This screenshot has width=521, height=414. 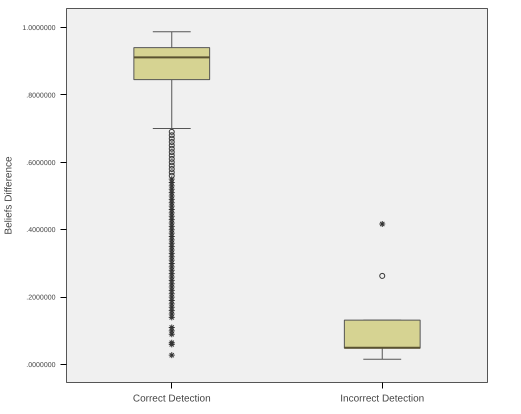 What do you see at coordinates (8, 195) in the screenshot?
I see `y-axis-title: Beliefs Difference` at bounding box center [8, 195].